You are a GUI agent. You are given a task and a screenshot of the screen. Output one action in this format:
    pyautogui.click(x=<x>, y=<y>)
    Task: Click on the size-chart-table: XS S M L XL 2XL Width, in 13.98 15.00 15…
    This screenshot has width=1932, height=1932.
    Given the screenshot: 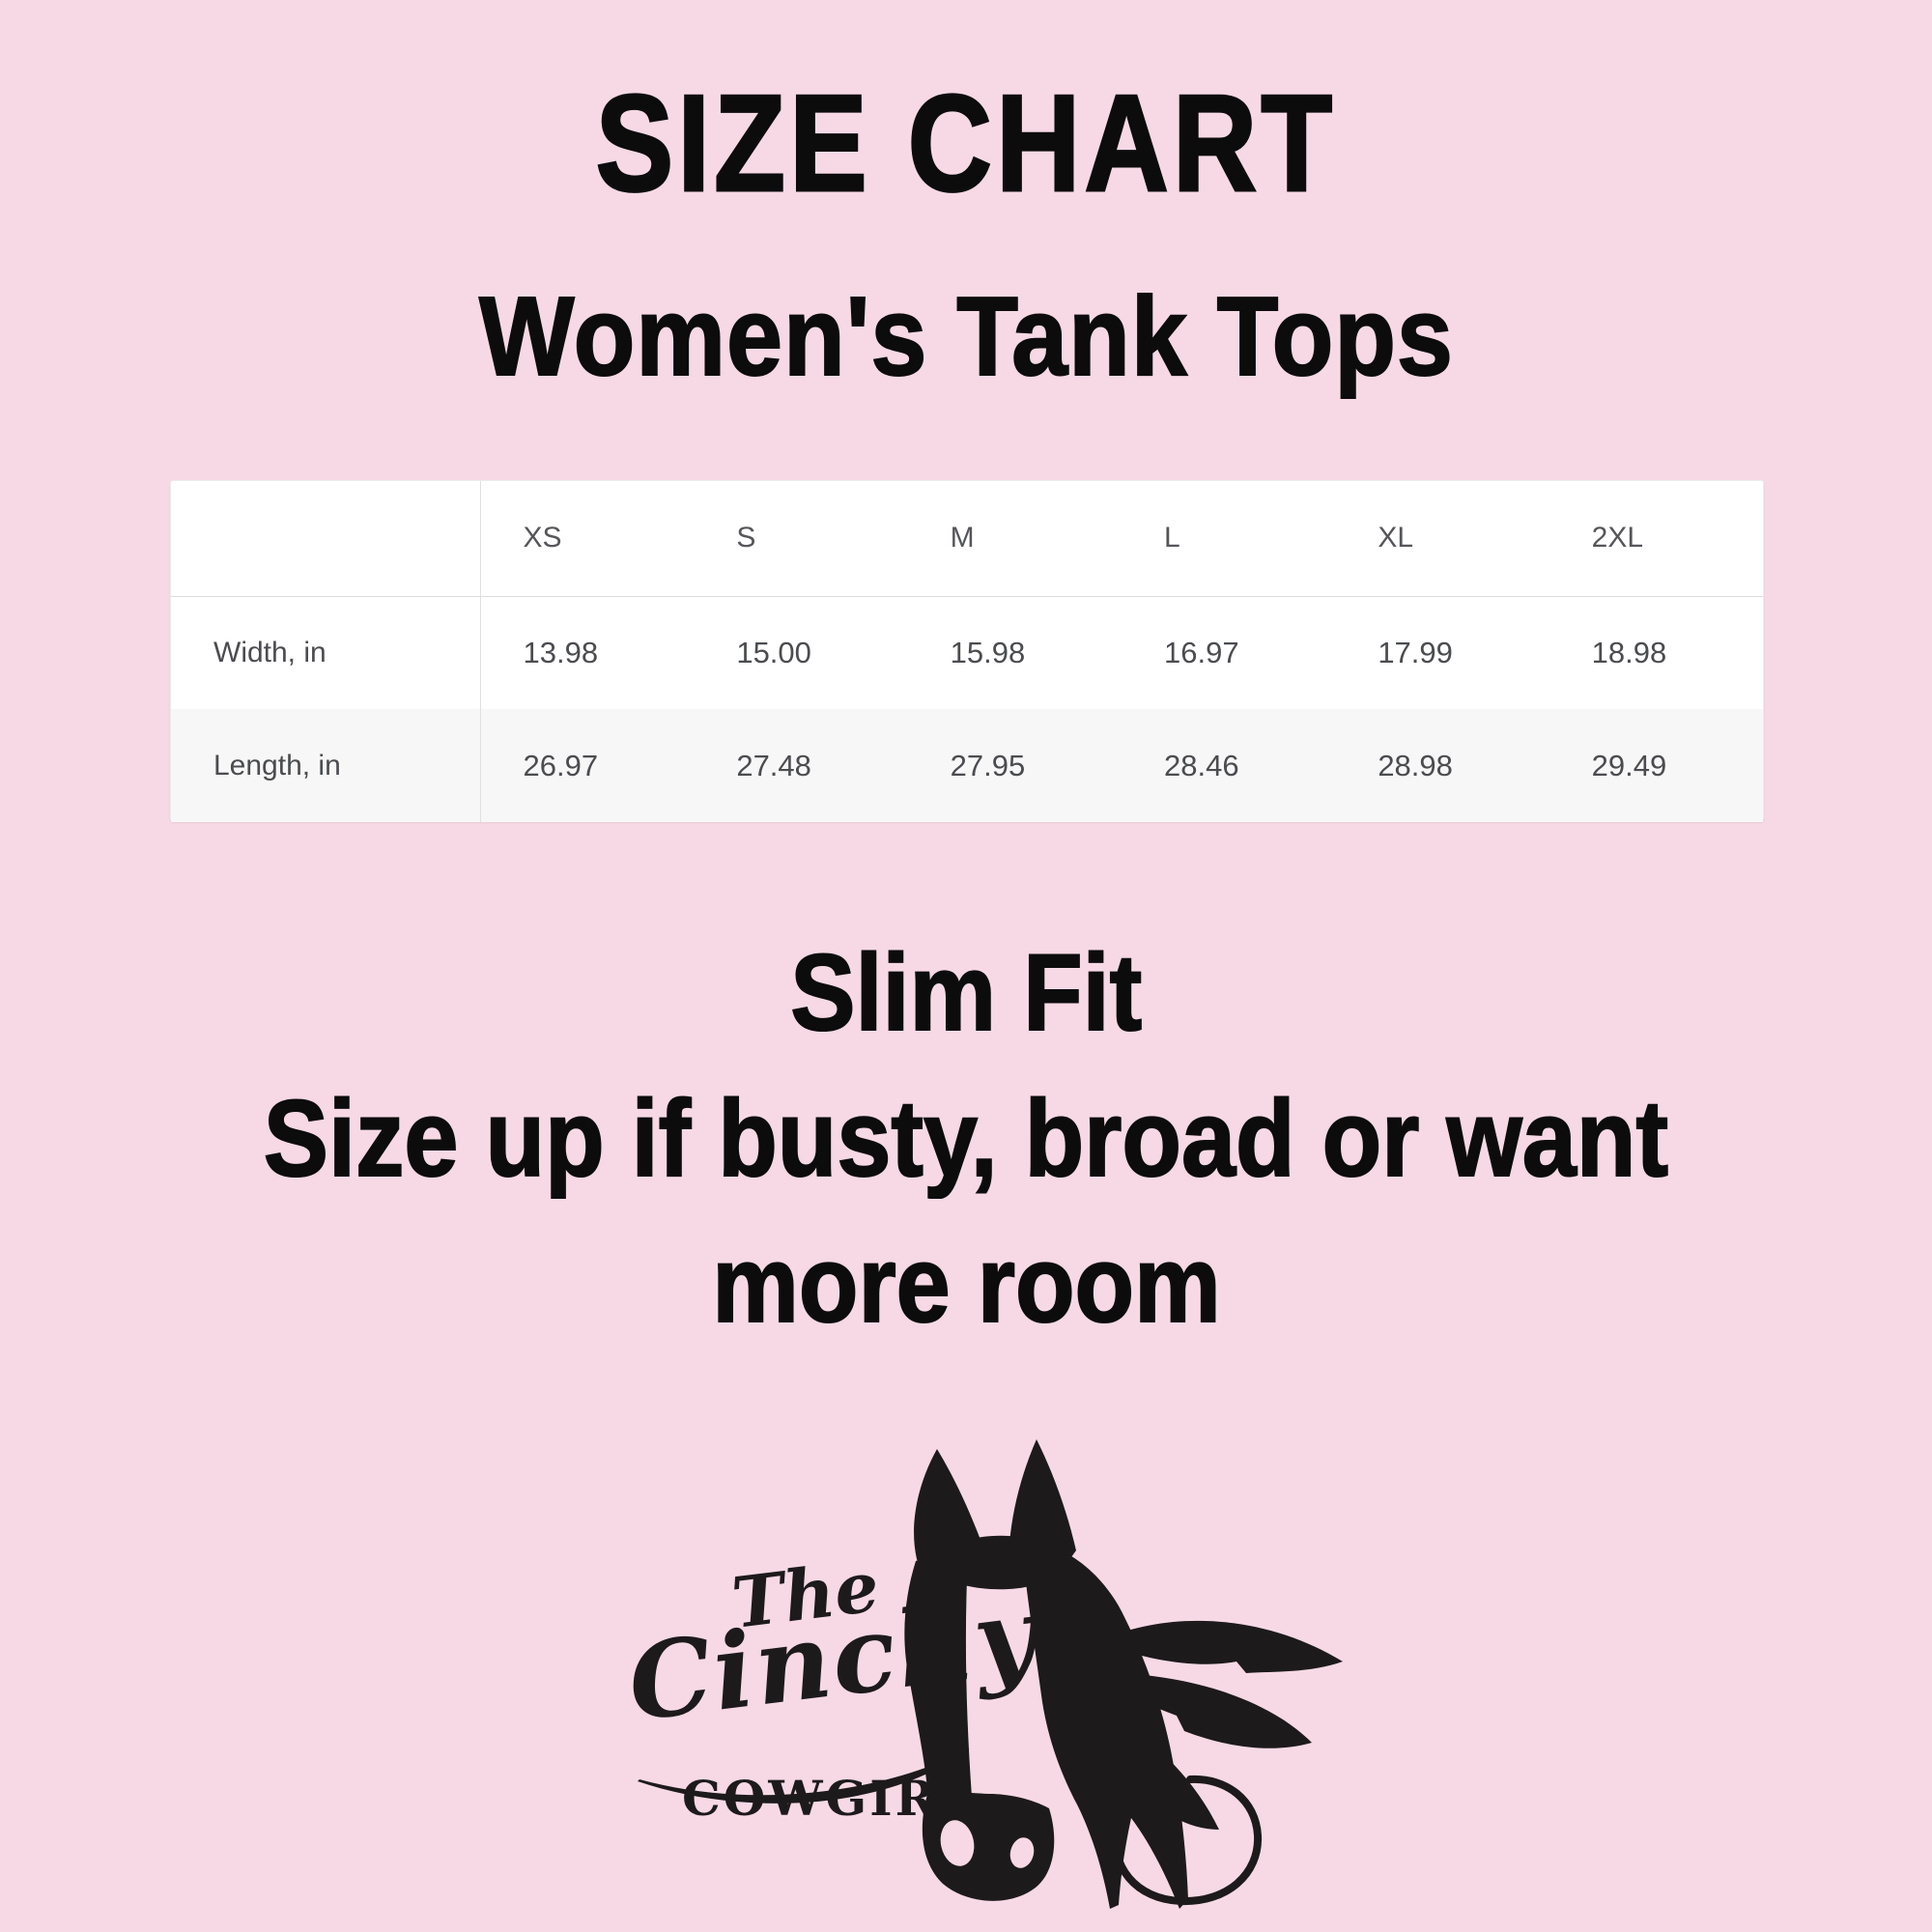 What is the action you would take?
    pyautogui.click(x=967, y=651)
    